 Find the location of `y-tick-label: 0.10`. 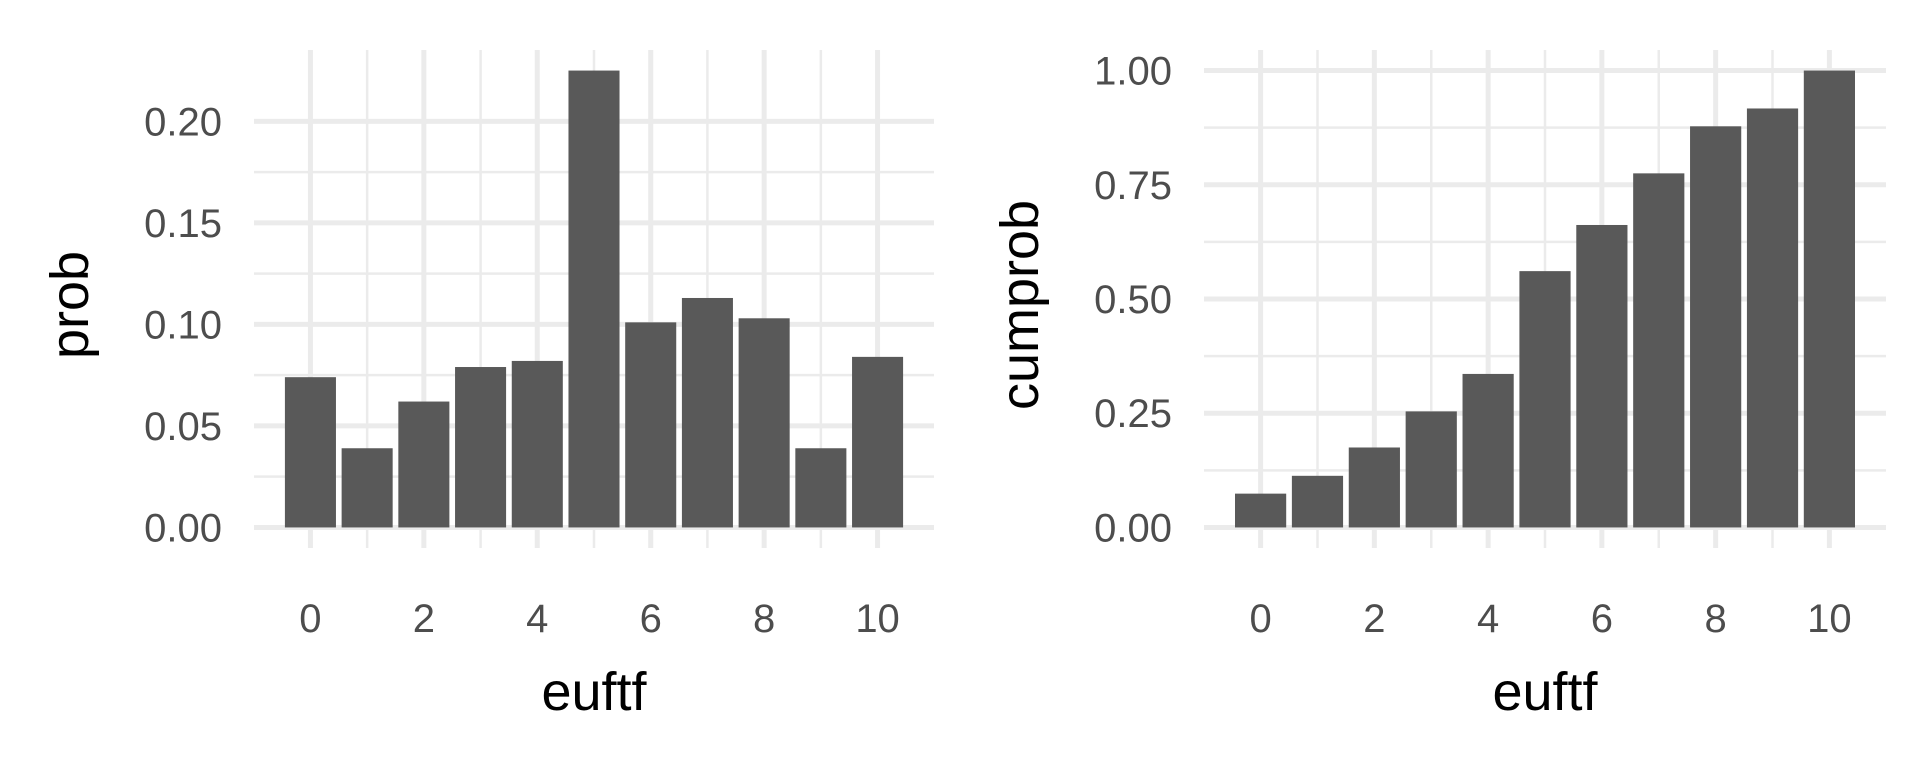

y-tick-label: 0.10 is located at coordinates (183, 325).